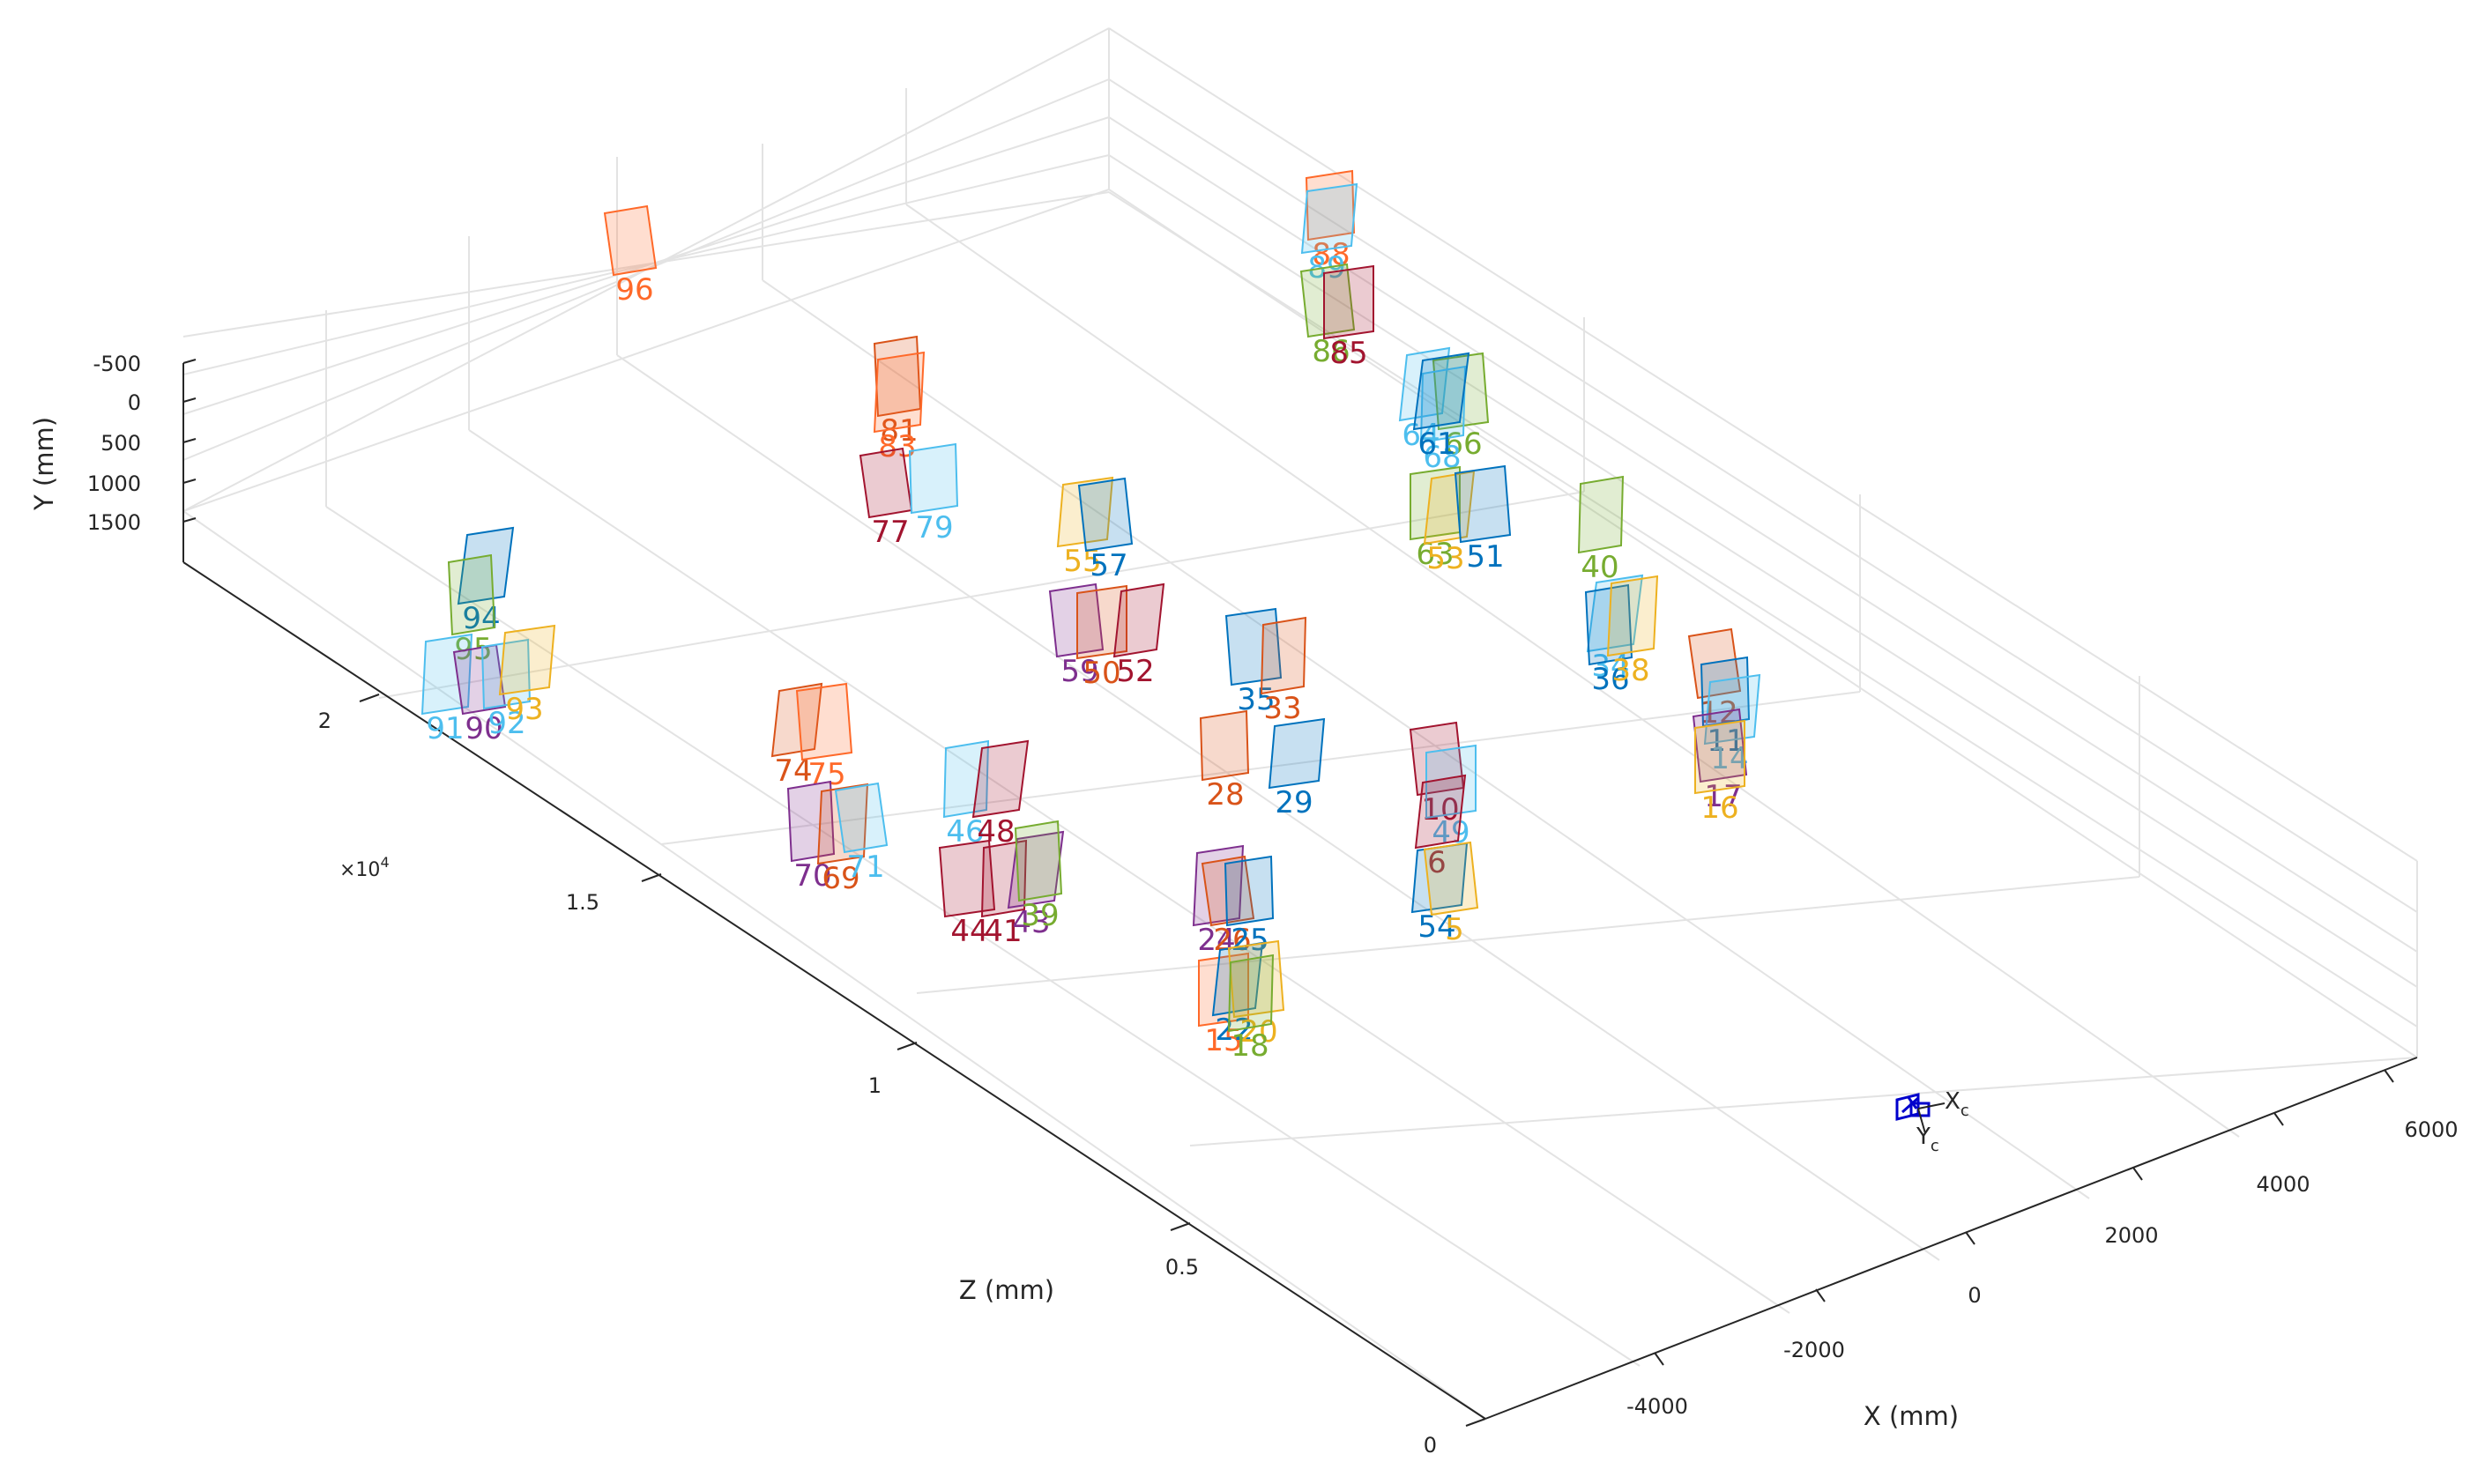 Image resolution: width=2485 pixels, height=1484 pixels. I want to click on board-label: 39, so click(1040, 915).